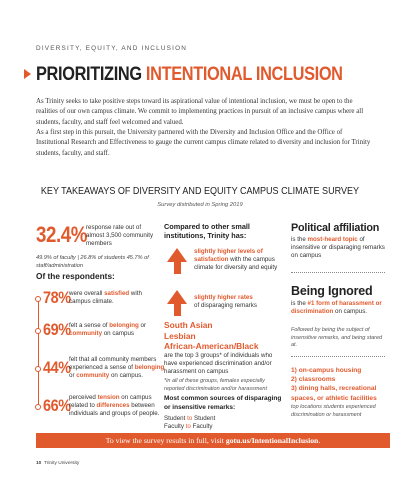  Describe the element at coordinates (200, 205) in the screenshot. I see `section-subheading: Survey distributed in Spring 2019` at that location.